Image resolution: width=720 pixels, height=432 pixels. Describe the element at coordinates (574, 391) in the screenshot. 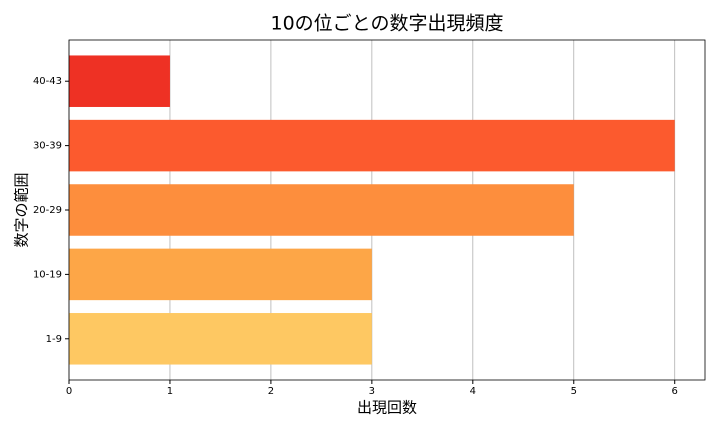

I see `x-tick-label: 5` at that location.